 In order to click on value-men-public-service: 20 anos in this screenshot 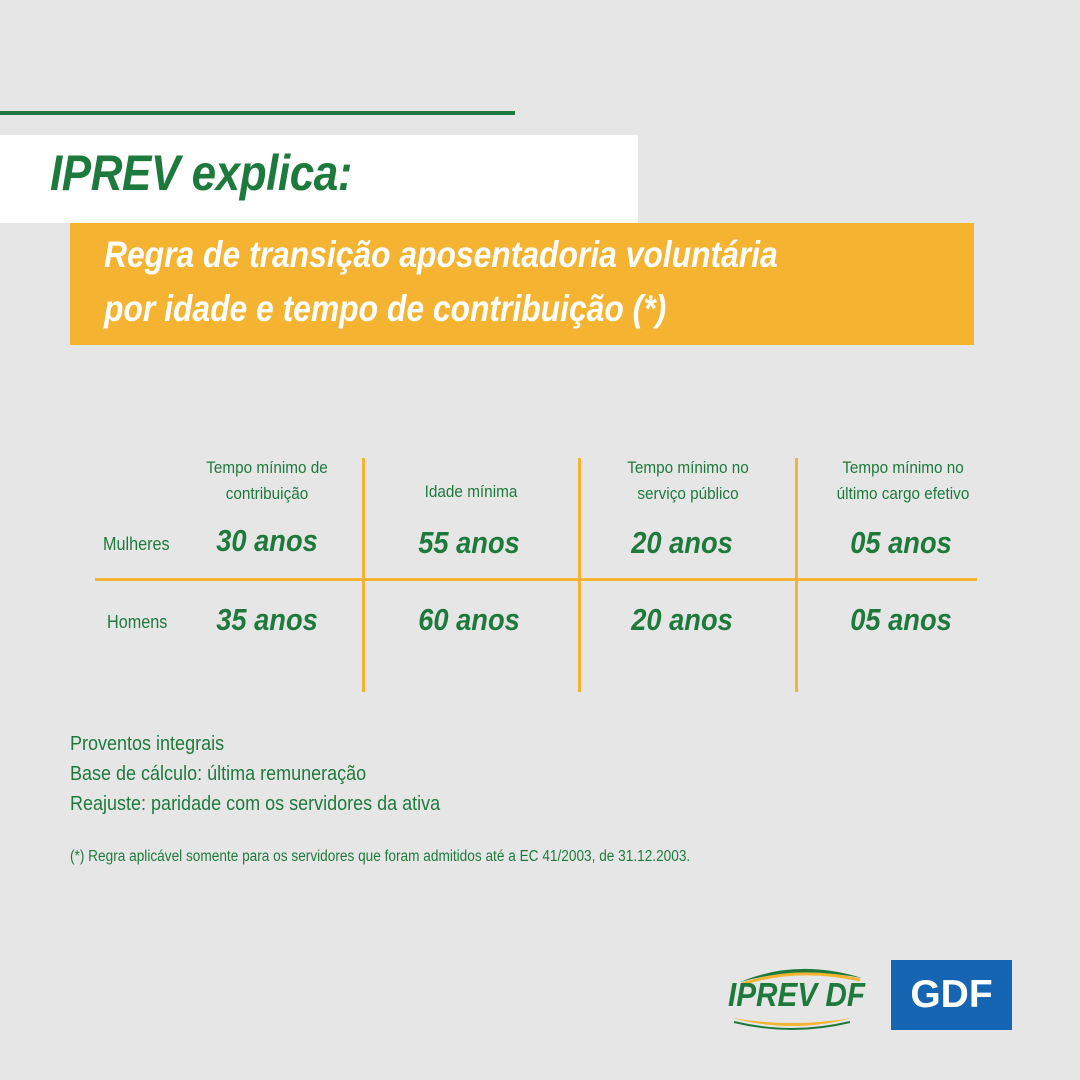, I will do `click(682, 619)`.